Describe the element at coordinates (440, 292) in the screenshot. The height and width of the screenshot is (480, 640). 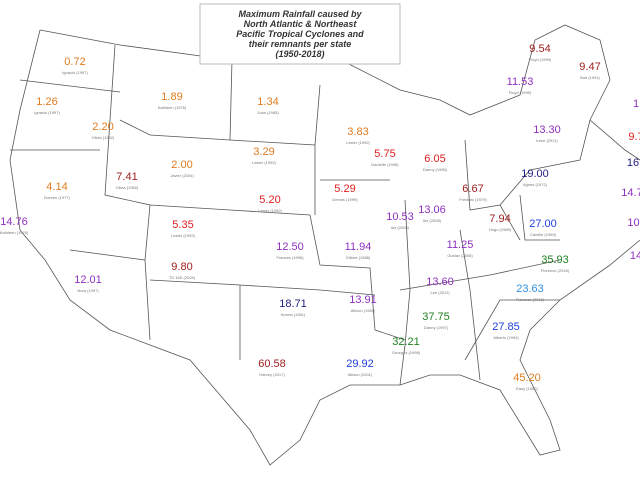
I see `storm-name: Lee (2011)` at that location.